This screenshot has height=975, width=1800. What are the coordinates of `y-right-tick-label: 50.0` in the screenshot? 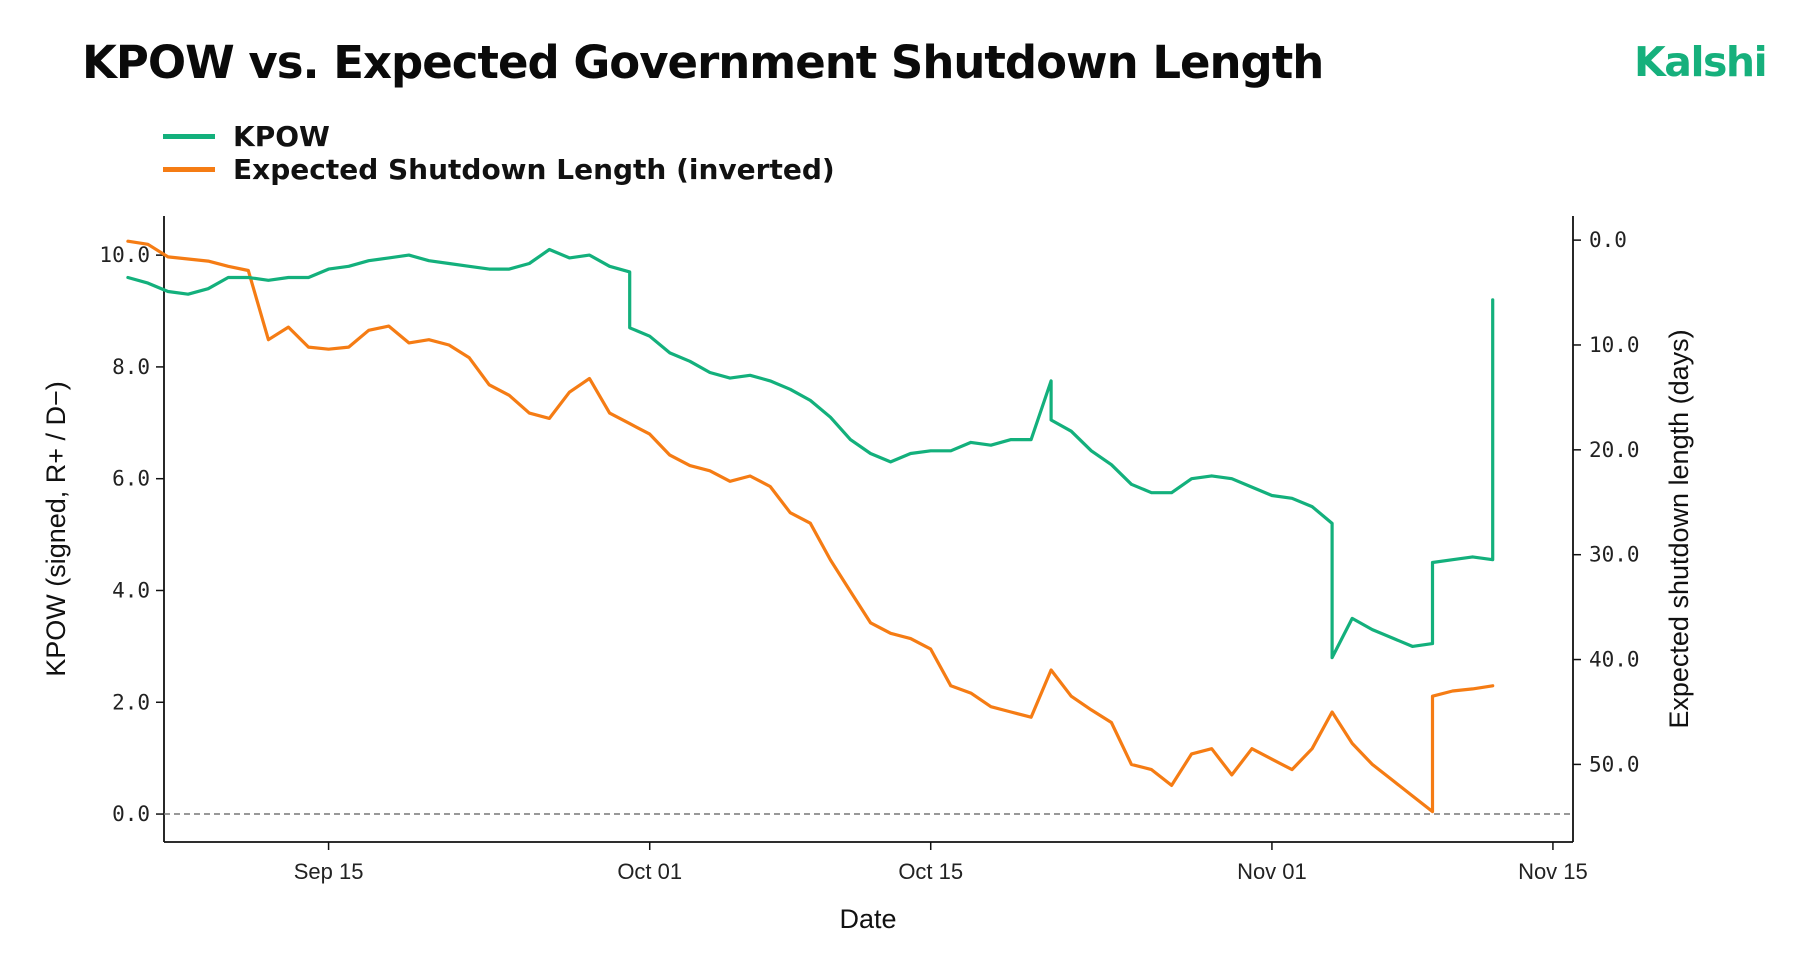 It's located at (1614, 764).